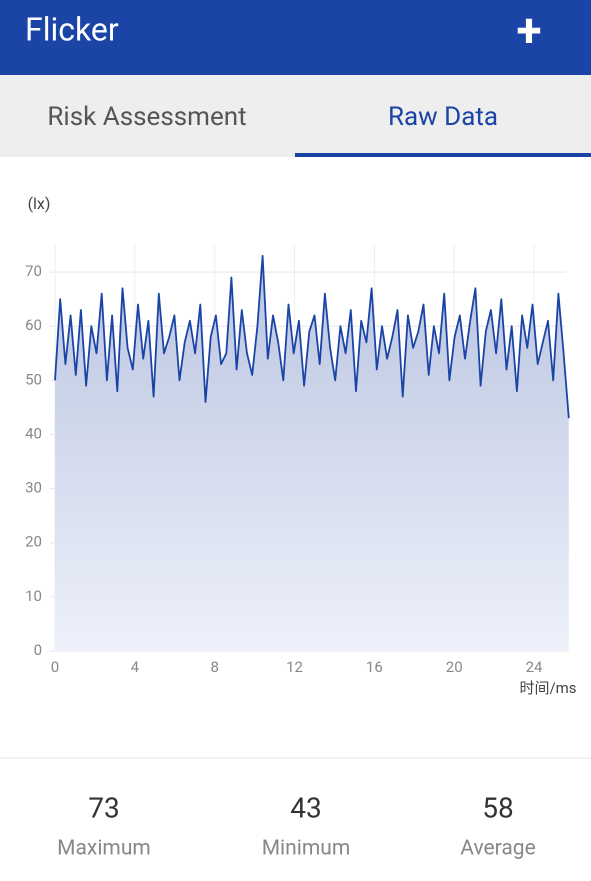 The image size is (591, 881). I want to click on x-tick-label: 0, so click(55, 667).